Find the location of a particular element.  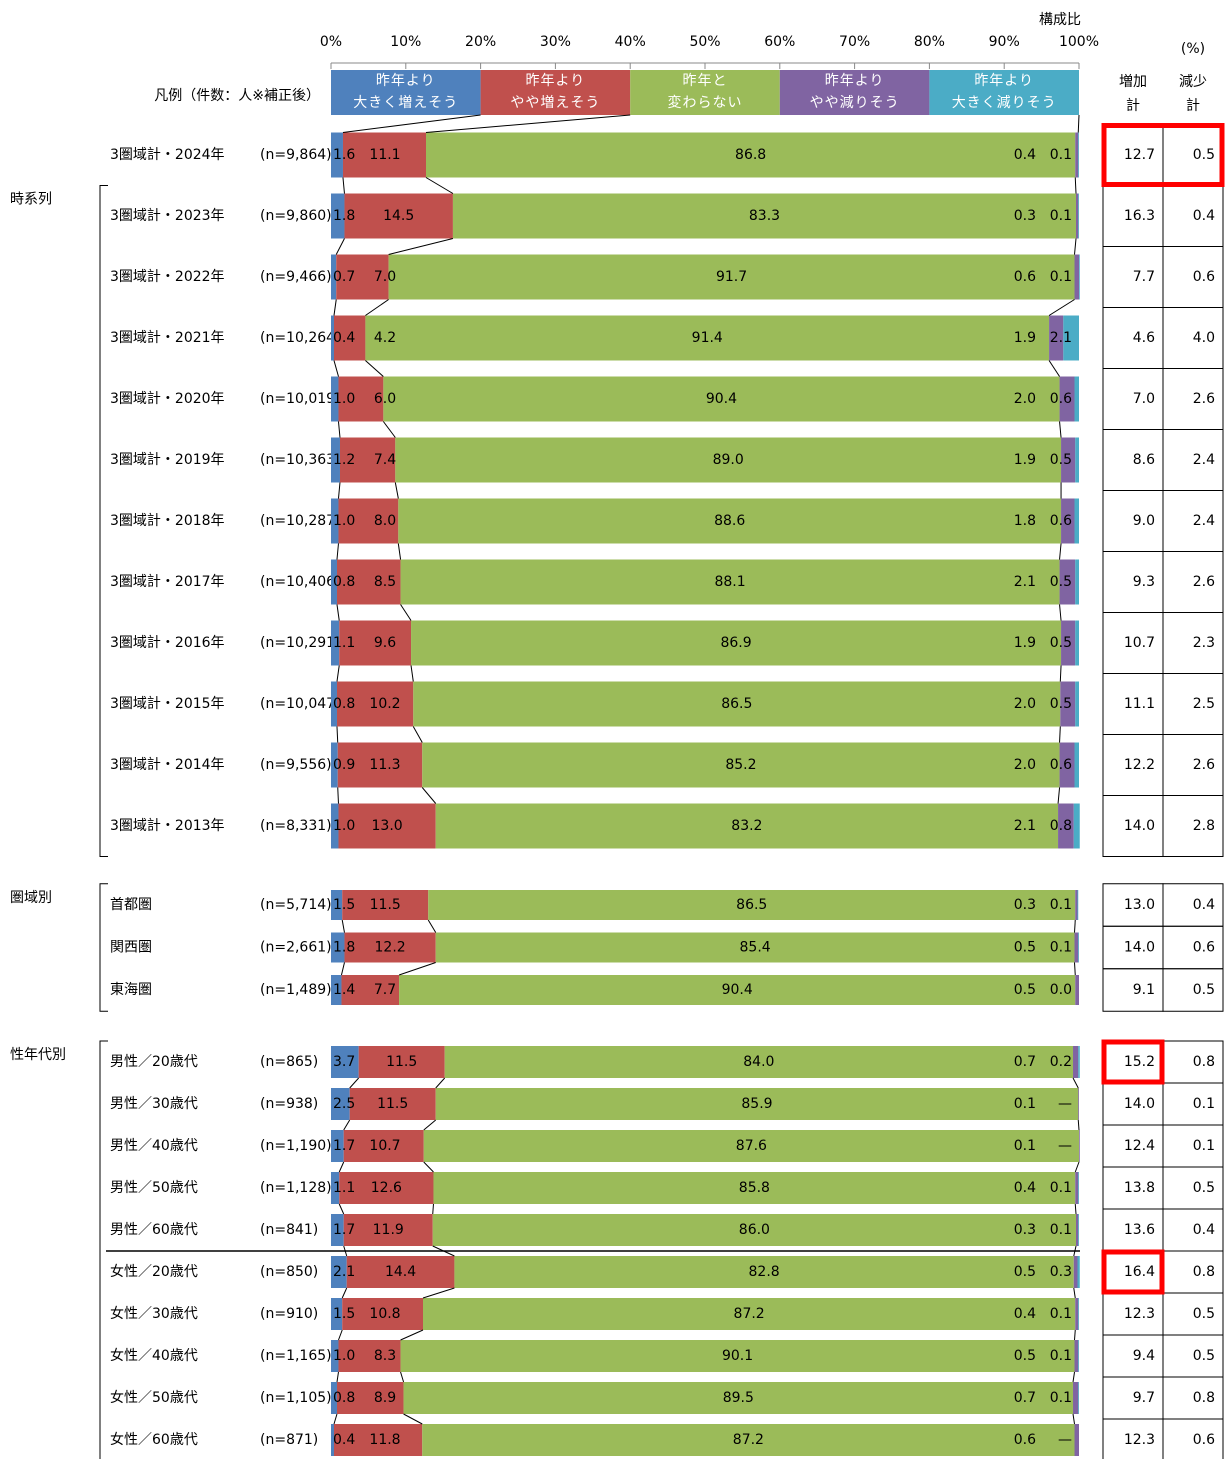

table-cell is located at coordinates (1193, 1438).